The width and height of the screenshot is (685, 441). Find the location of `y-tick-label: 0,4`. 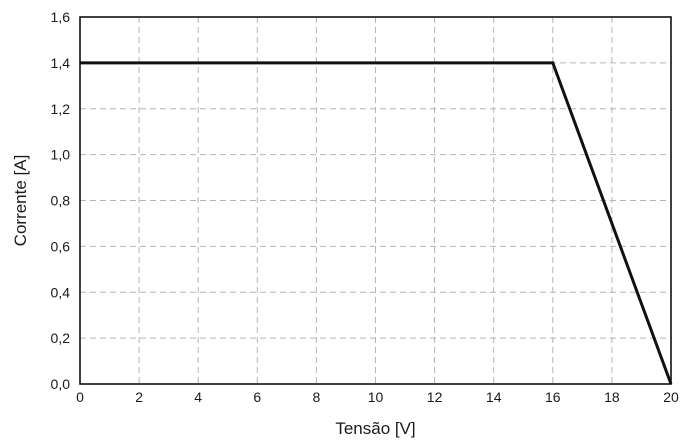

y-tick-label: 0,4 is located at coordinates (61, 292).